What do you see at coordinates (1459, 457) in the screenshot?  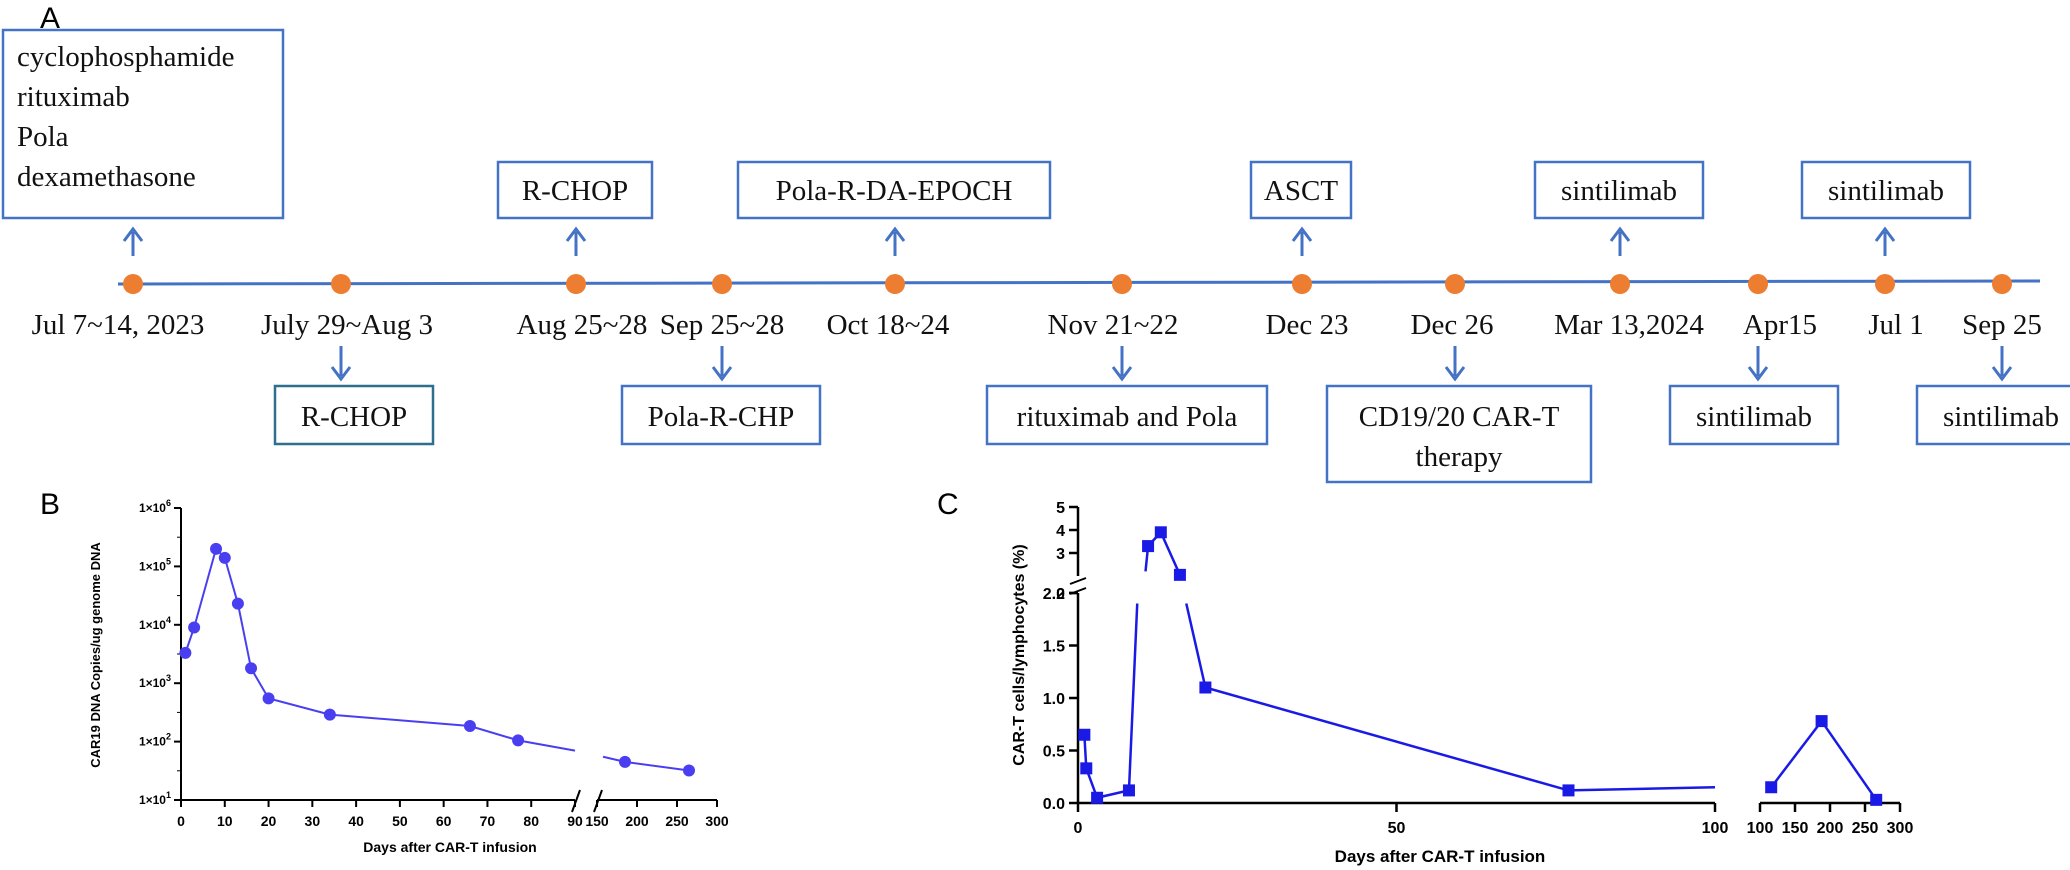 I see `treatment-label: therapy` at bounding box center [1459, 457].